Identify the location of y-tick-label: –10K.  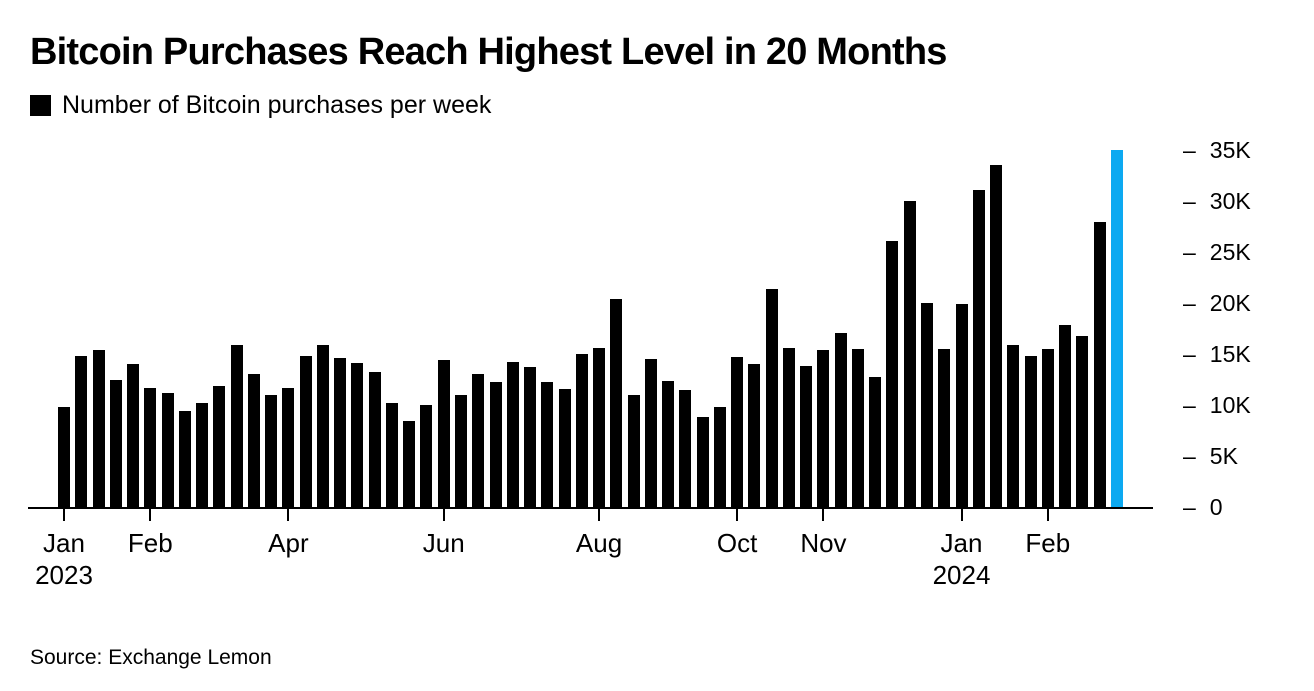
(1217, 405).